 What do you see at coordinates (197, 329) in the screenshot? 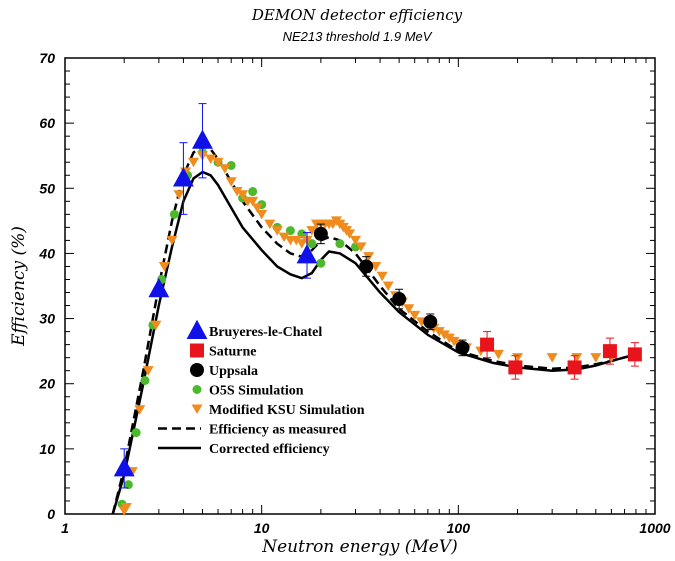
I see `legend-swatch-bruyeres-le-chatel` at bounding box center [197, 329].